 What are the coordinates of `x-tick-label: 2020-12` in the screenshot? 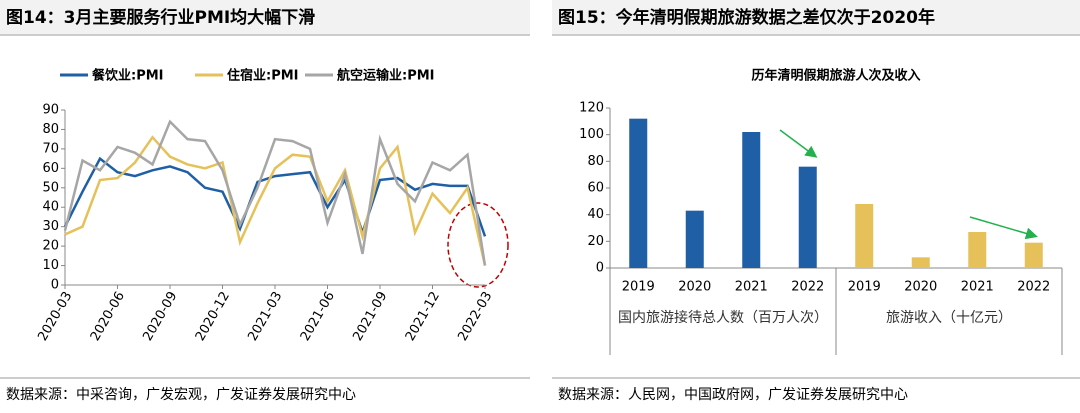 It's located at (213, 316).